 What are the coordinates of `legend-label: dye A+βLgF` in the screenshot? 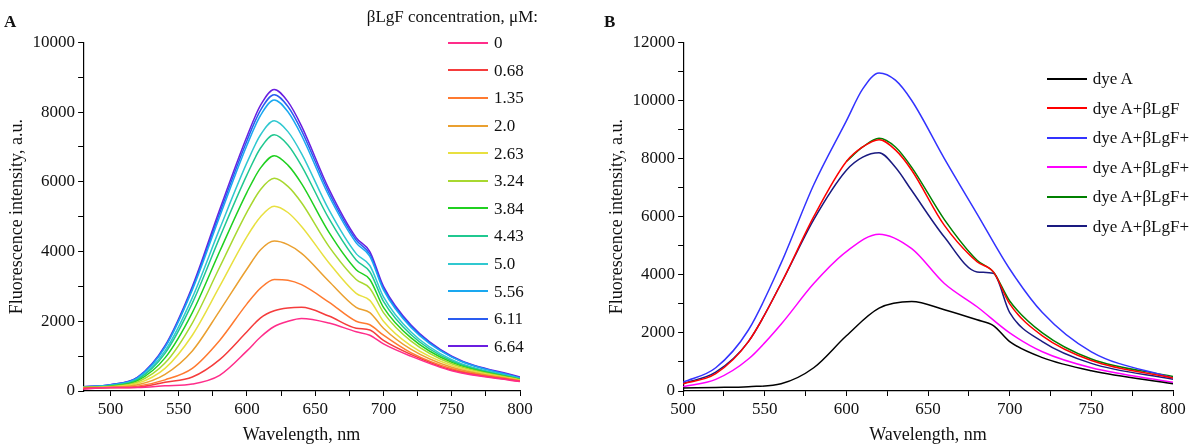 It's located at (1136, 108).